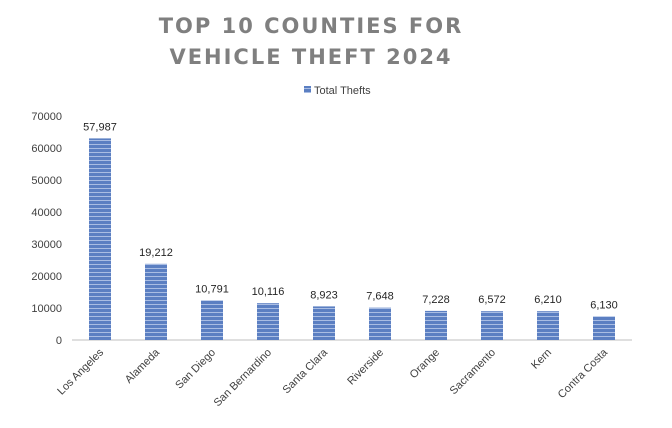  I want to click on category-label: San Diego, so click(195, 369).